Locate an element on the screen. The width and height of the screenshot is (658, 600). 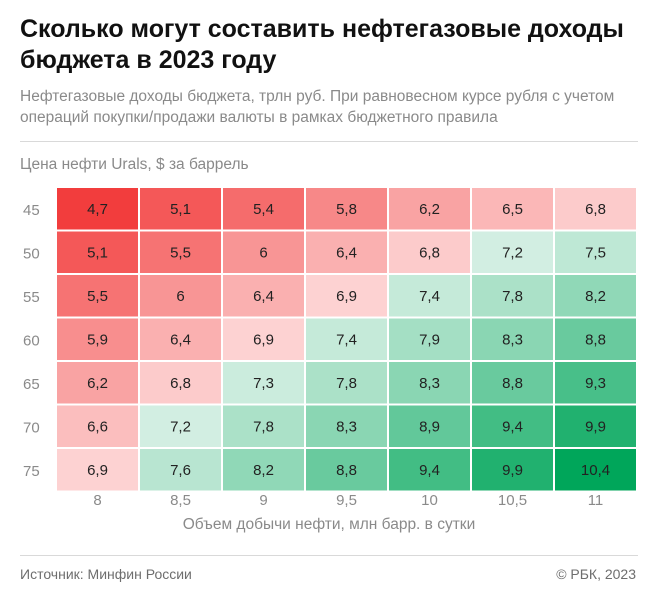
cell-value-label: 9,3 is located at coordinates (595, 383).